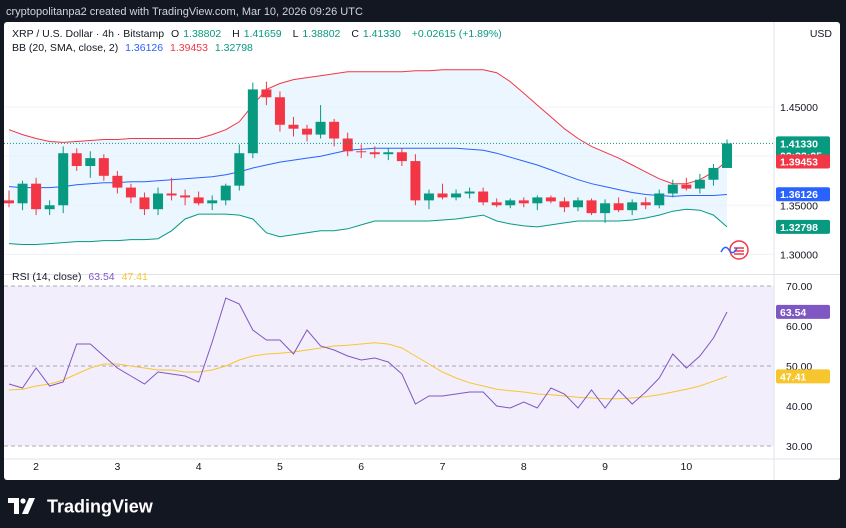  What do you see at coordinates (134, 277) in the screenshot?
I see `rsi-ma-value: 47.41` at bounding box center [134, 277].